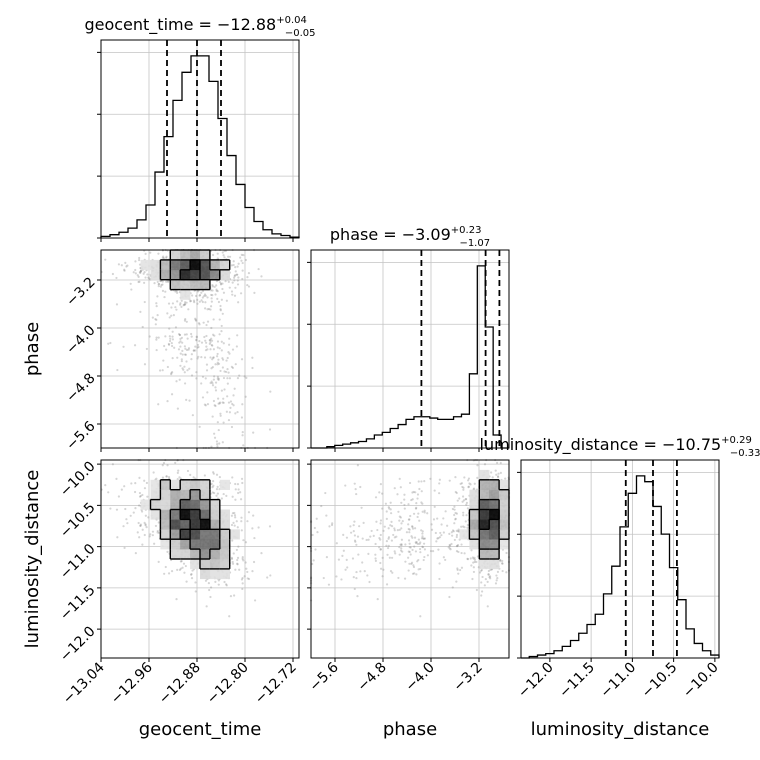 The width and height of the screenshot is (760, 760). I want to click on y-axis-label-phase: phase, so click(32, 349).